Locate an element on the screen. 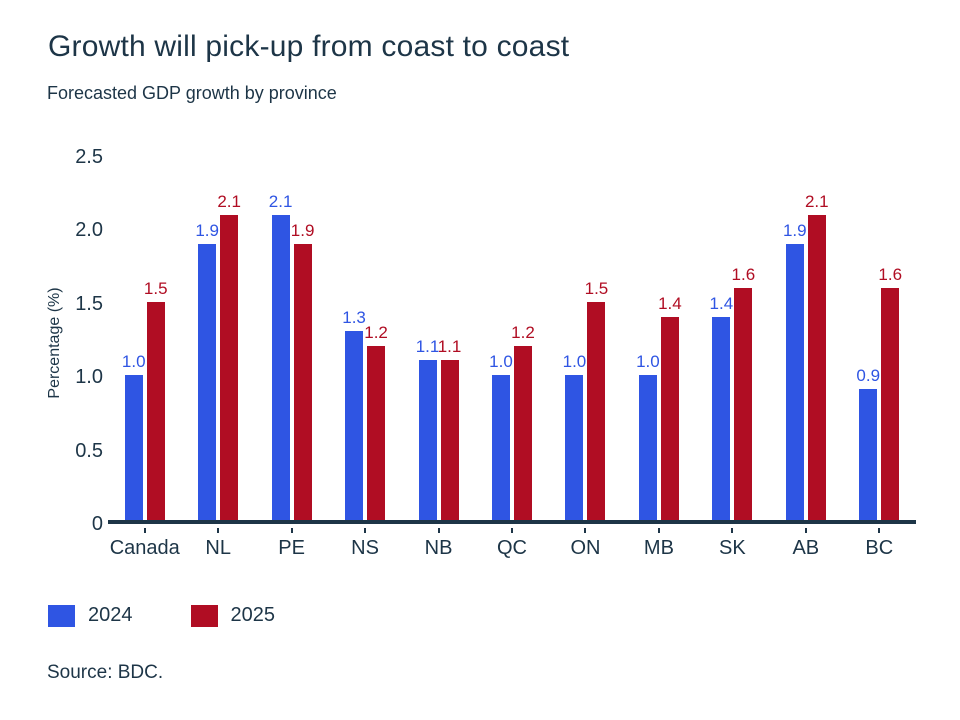 The height and width of the screenshot is (720, 960). legend-swatch-2025 is located at coordinates (204, 615).